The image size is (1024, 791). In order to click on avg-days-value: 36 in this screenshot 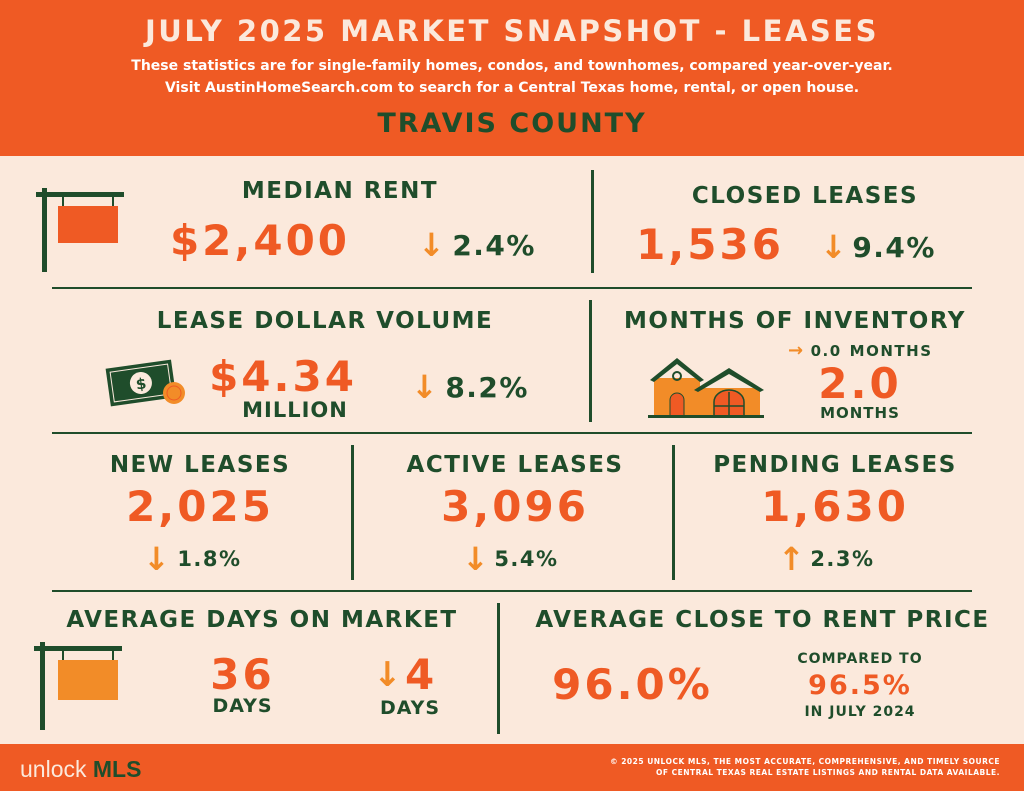, I will do `click(242, 674)`.